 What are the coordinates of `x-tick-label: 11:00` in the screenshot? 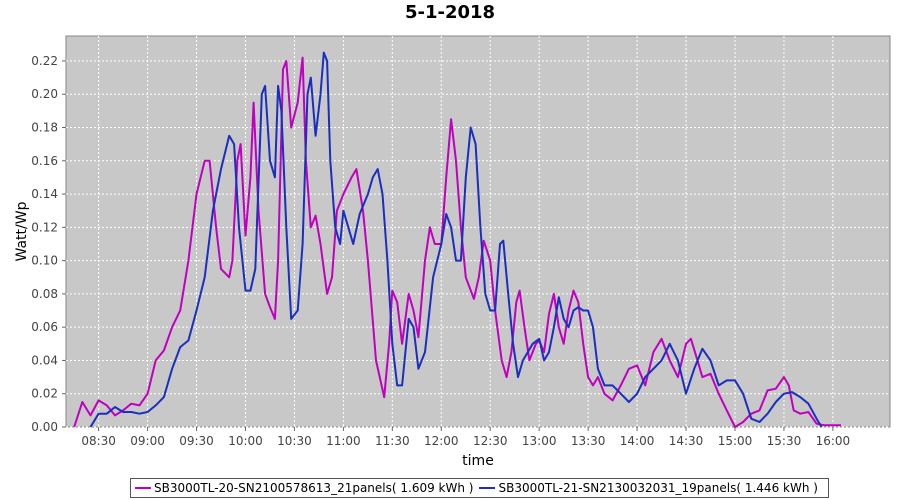 It's located at (343, 441).